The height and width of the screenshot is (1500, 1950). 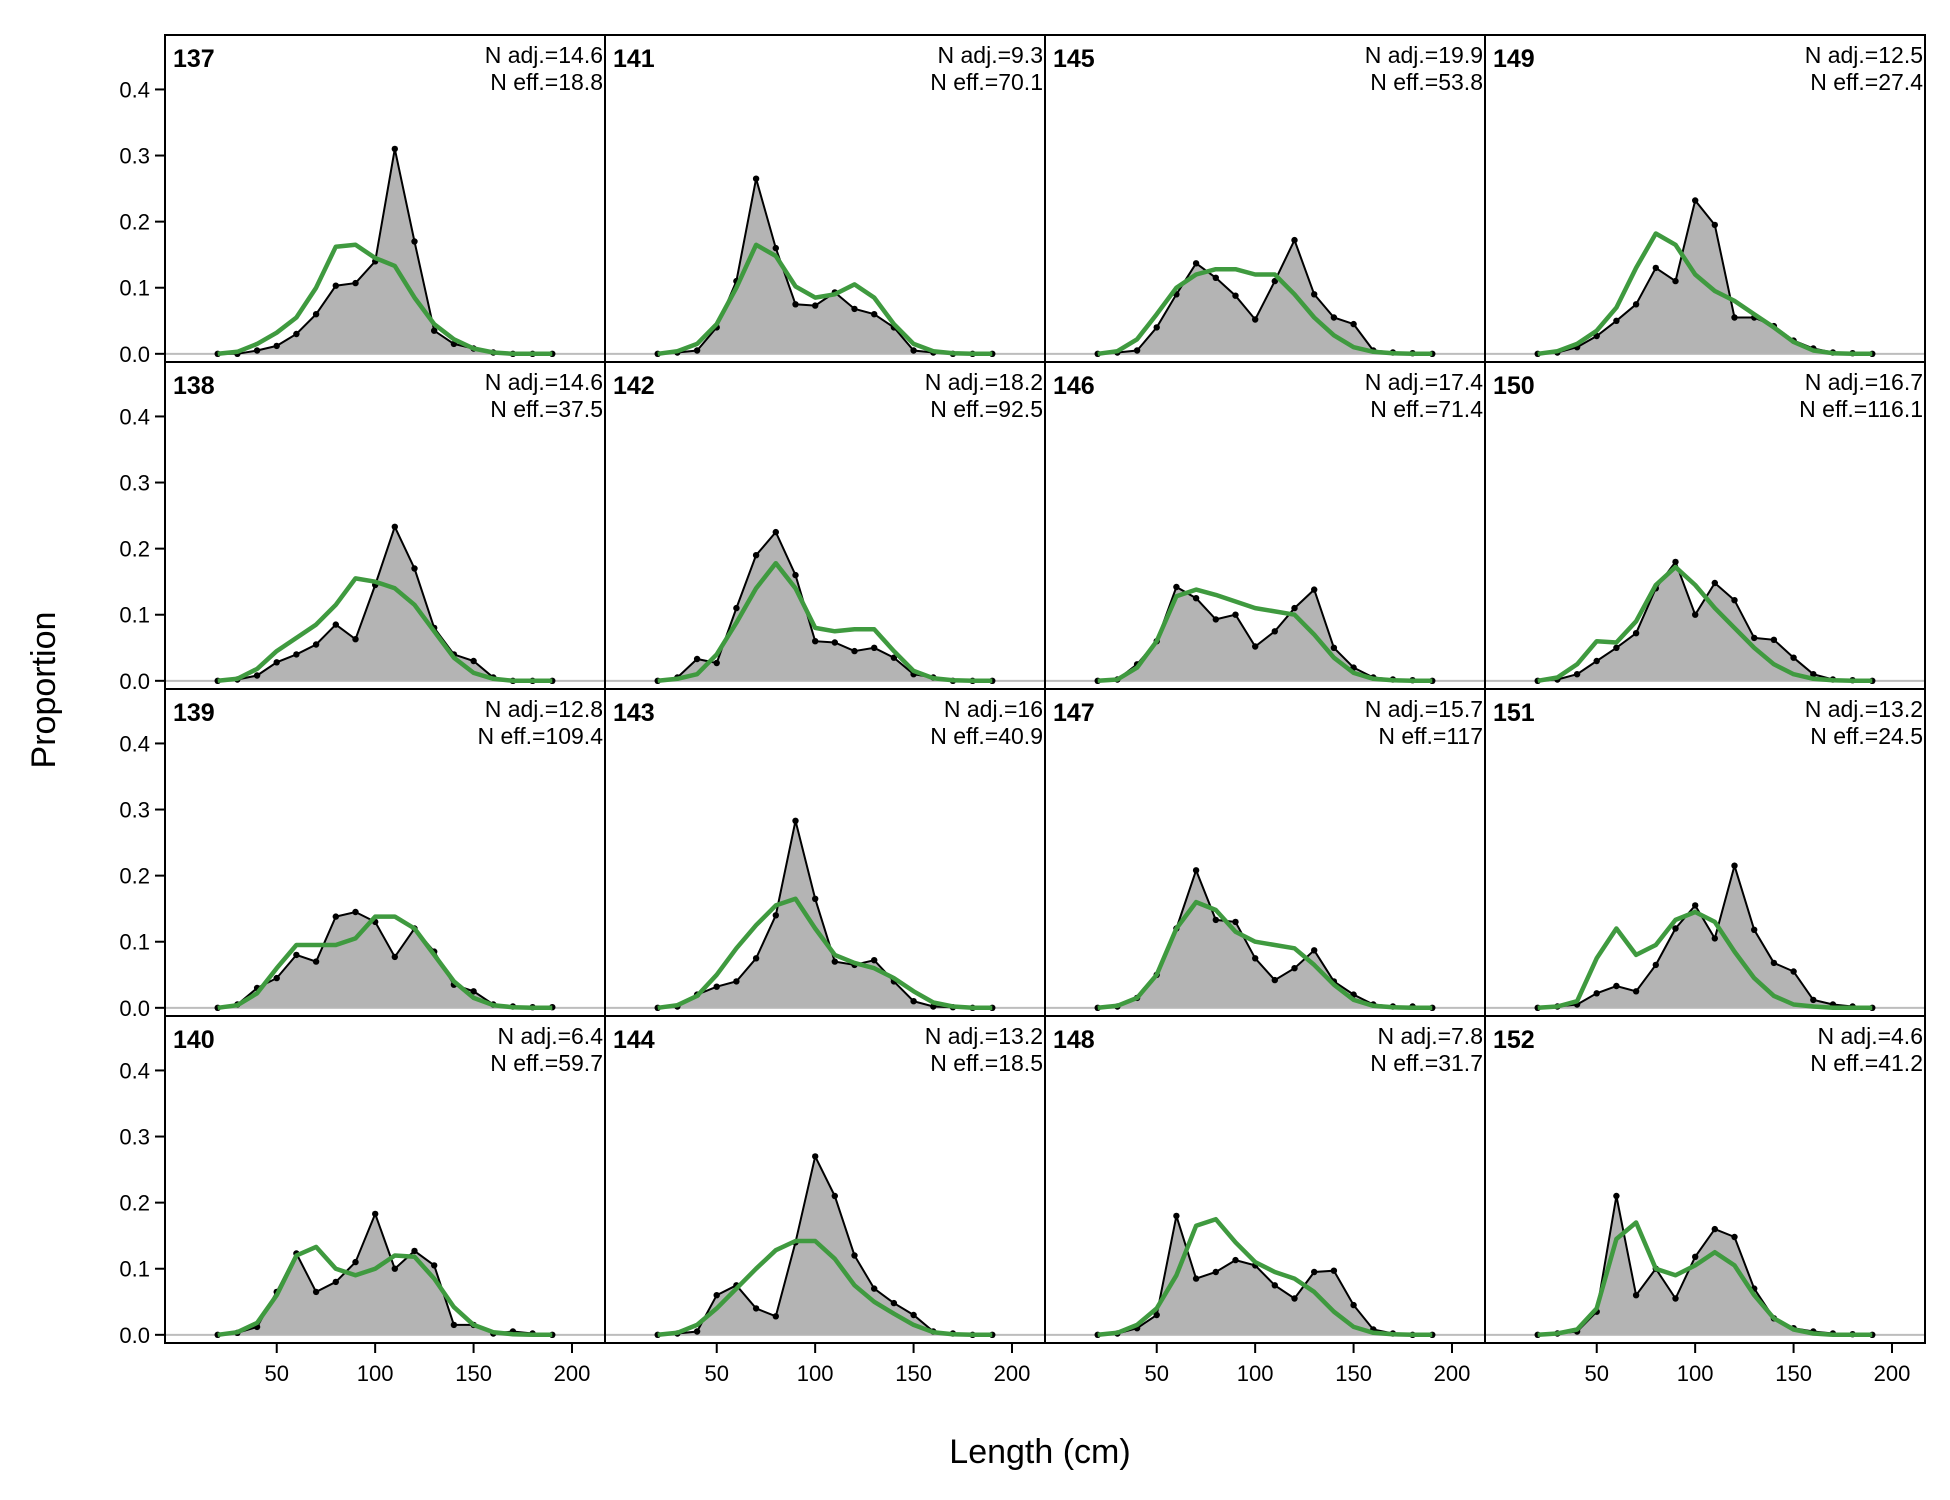 I want to click on n-adj-label: N adj.=12.5, so click(x=1864, y=55).